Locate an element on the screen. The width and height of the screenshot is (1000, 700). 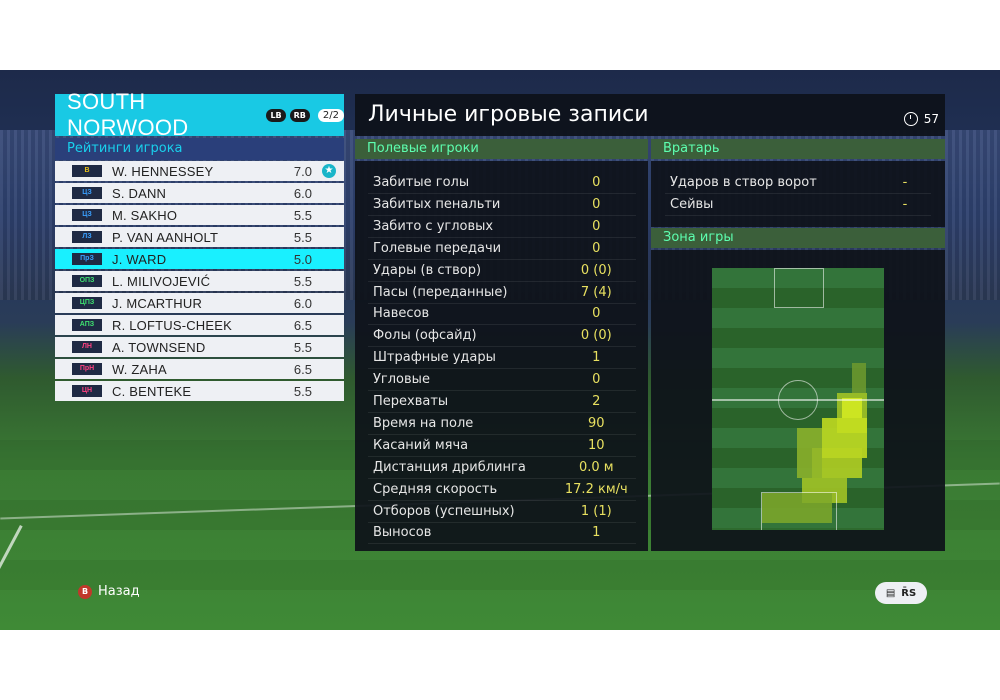
stat-label: Удары (в створ) is located at coordinates (427, 270).